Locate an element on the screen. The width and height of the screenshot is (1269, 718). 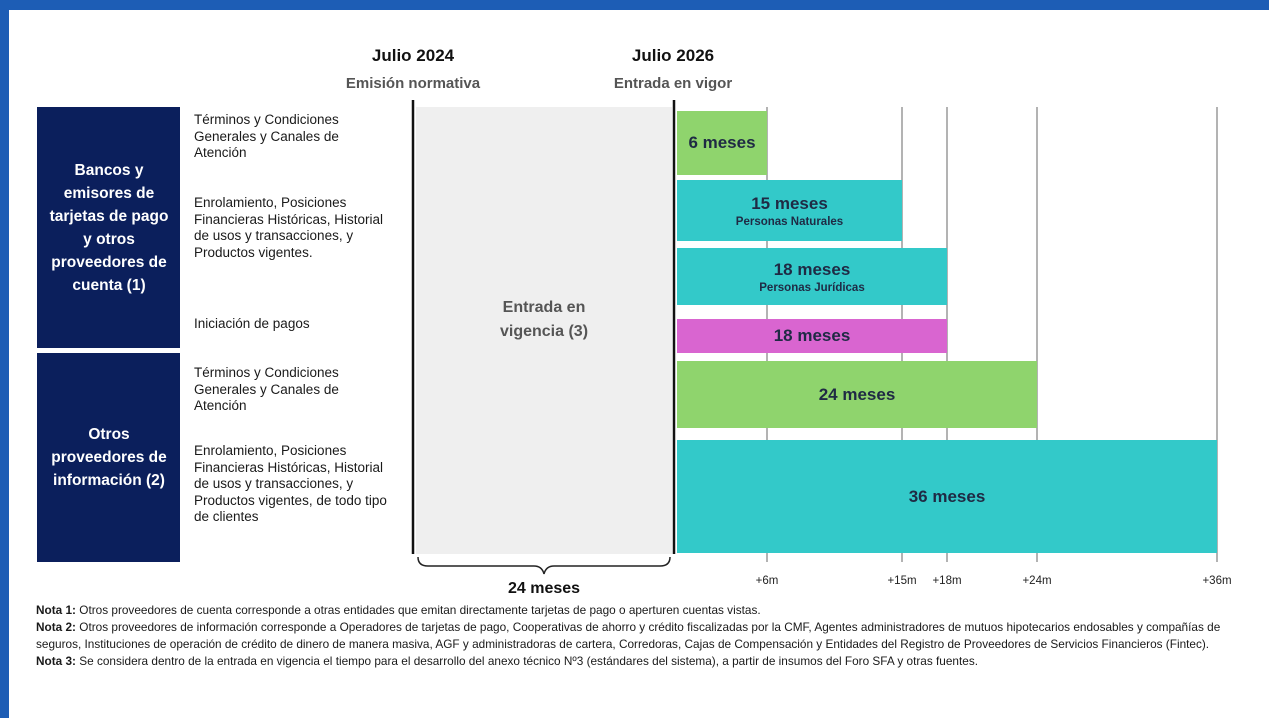
bar-label-box: 18 meses Personas Jurídicas is located at coordinates (812, 276).